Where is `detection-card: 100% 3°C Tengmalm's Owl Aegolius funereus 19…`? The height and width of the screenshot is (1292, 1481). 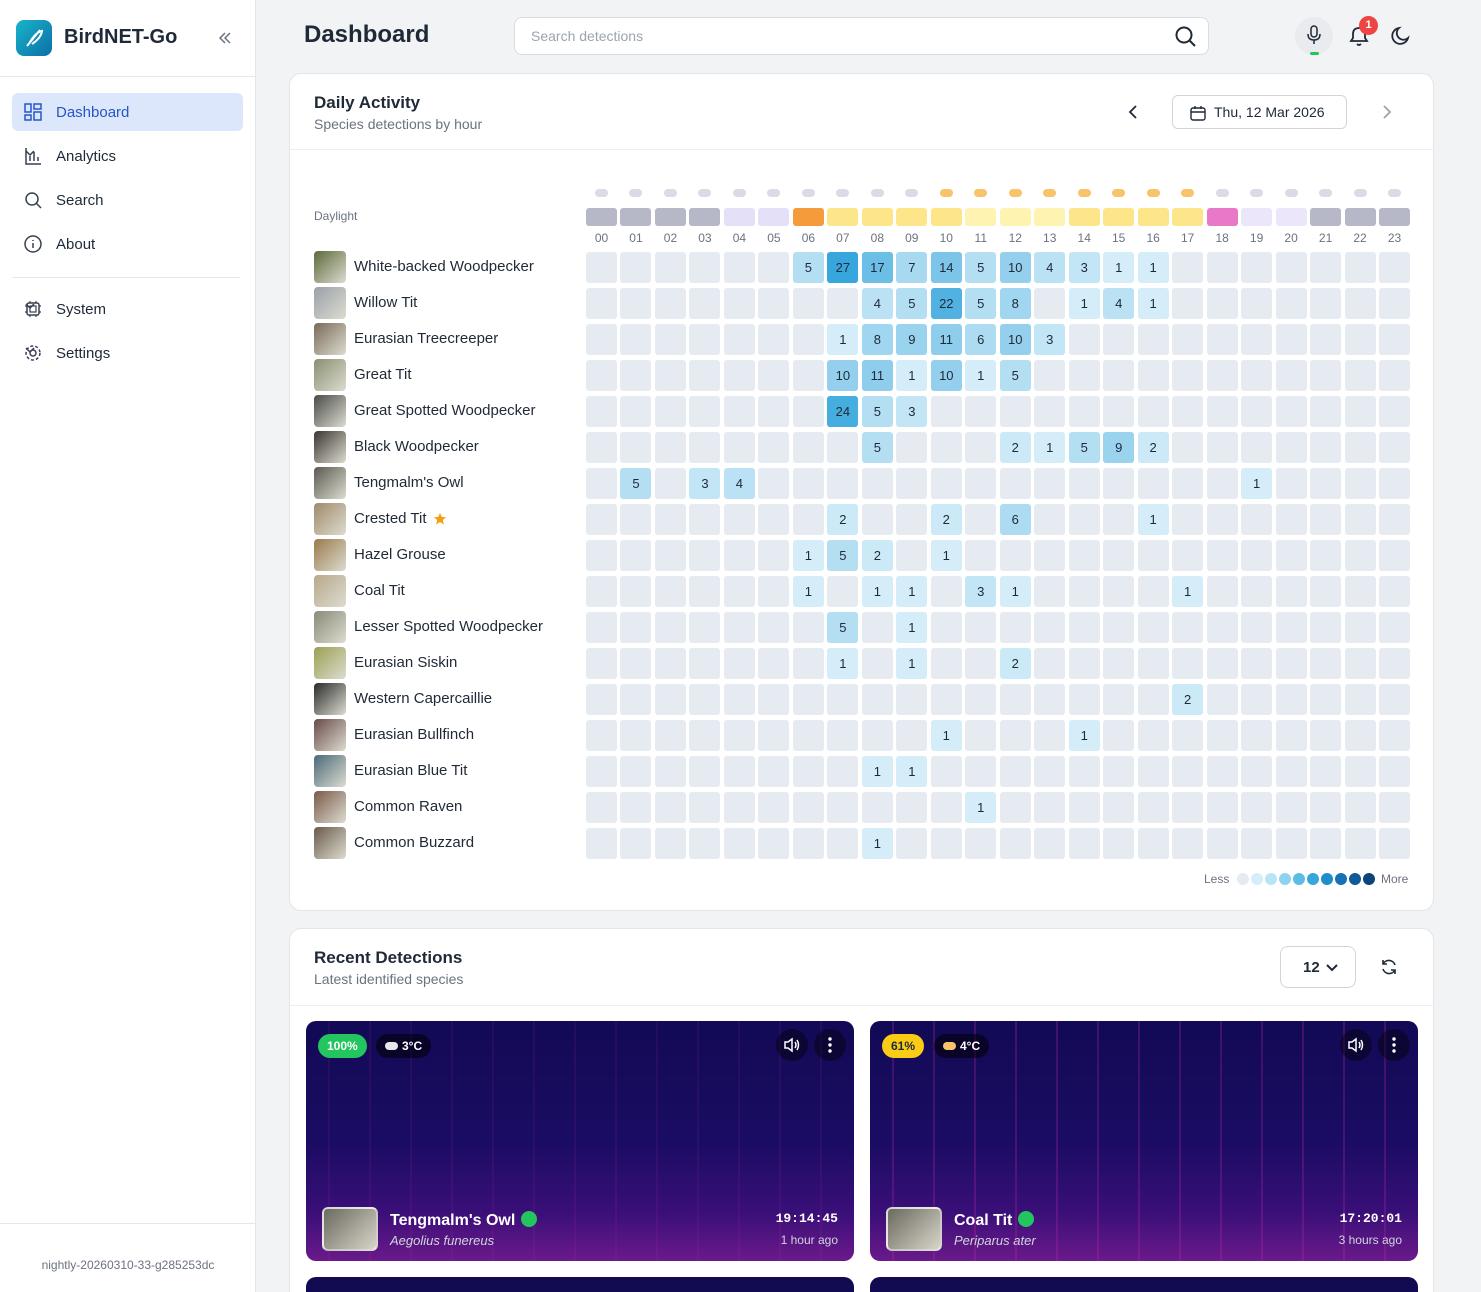
detection-card: 100% 3°C Tengmalm's Owl Aegolius funereus 19… is located at coordinates (580, 1141).